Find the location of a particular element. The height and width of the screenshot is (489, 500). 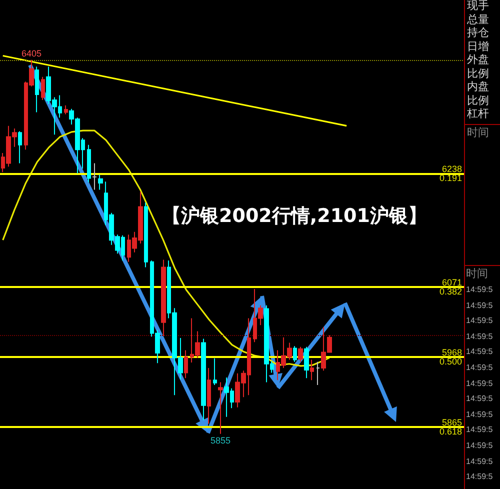

annotation: 6405 is located at coordinates (31, 53).